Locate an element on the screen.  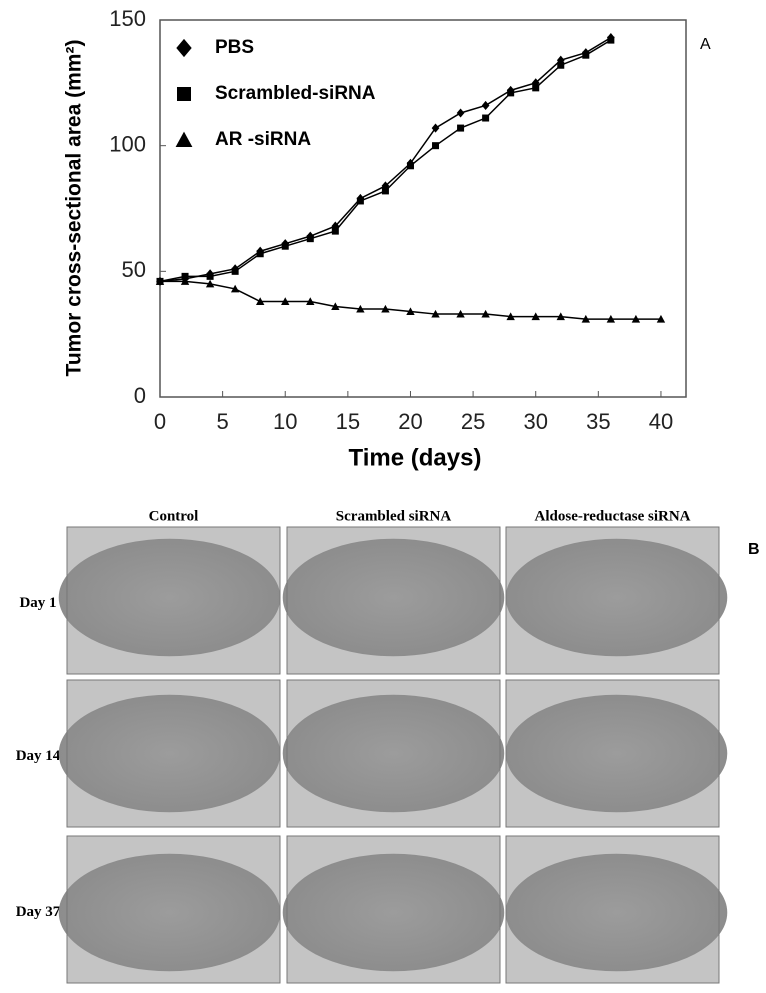
x-tick-label: 35 is located at coordinates (598, 421).